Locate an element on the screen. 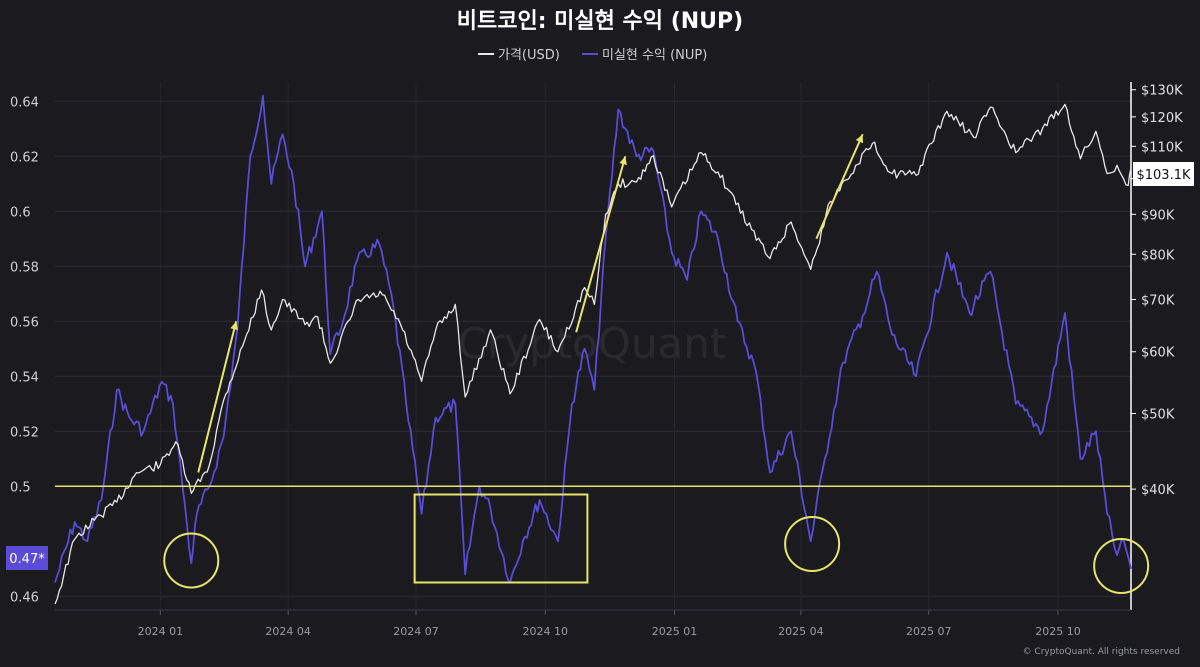 The height and width of the screenshot is (667, 1200). left-y-axis: 0.64 0.62 0.6 0.58 0.56 0.54 0.52 0.5 0.46 is located at coordinates (24, 350).